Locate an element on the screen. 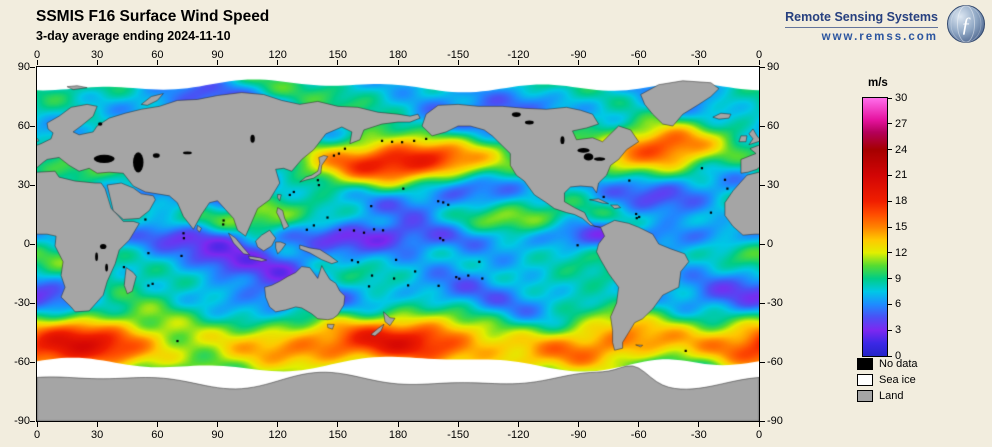  colorbar-tick-label: 21 is located at coordinates (901, 175).